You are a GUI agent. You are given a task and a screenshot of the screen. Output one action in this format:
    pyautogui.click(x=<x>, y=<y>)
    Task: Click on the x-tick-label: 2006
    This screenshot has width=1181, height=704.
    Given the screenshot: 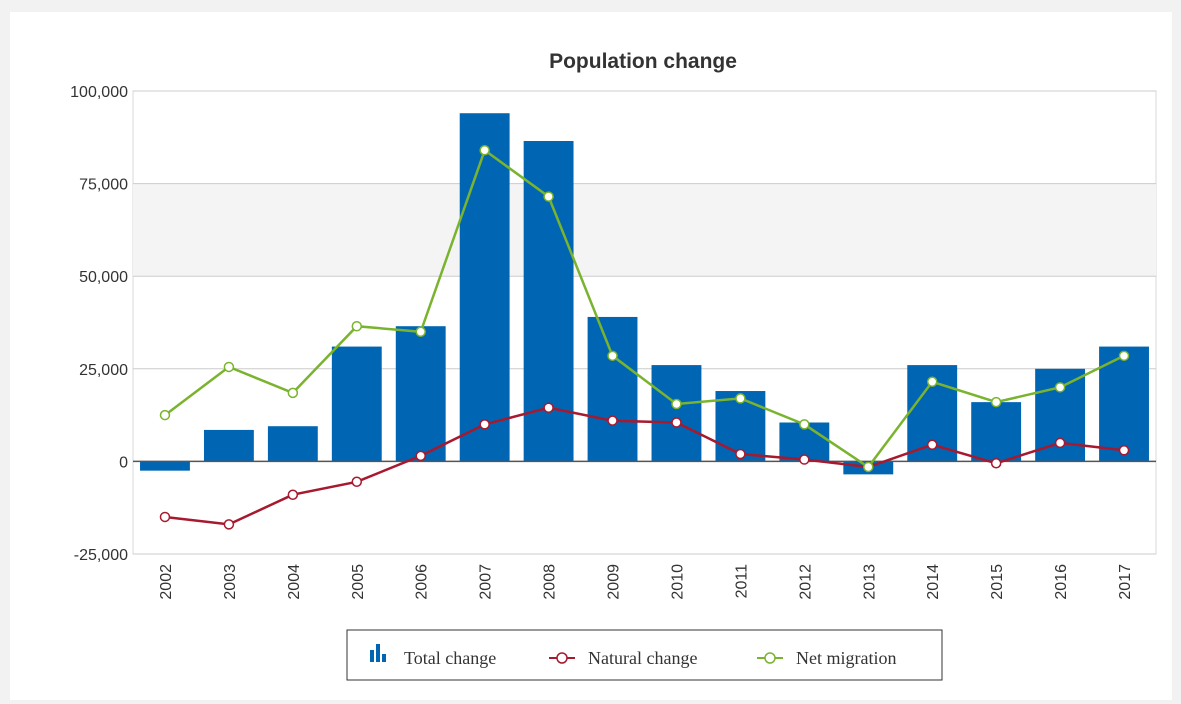 What is the action you would take?
    pyautogui.click(x=422, y=582)
    